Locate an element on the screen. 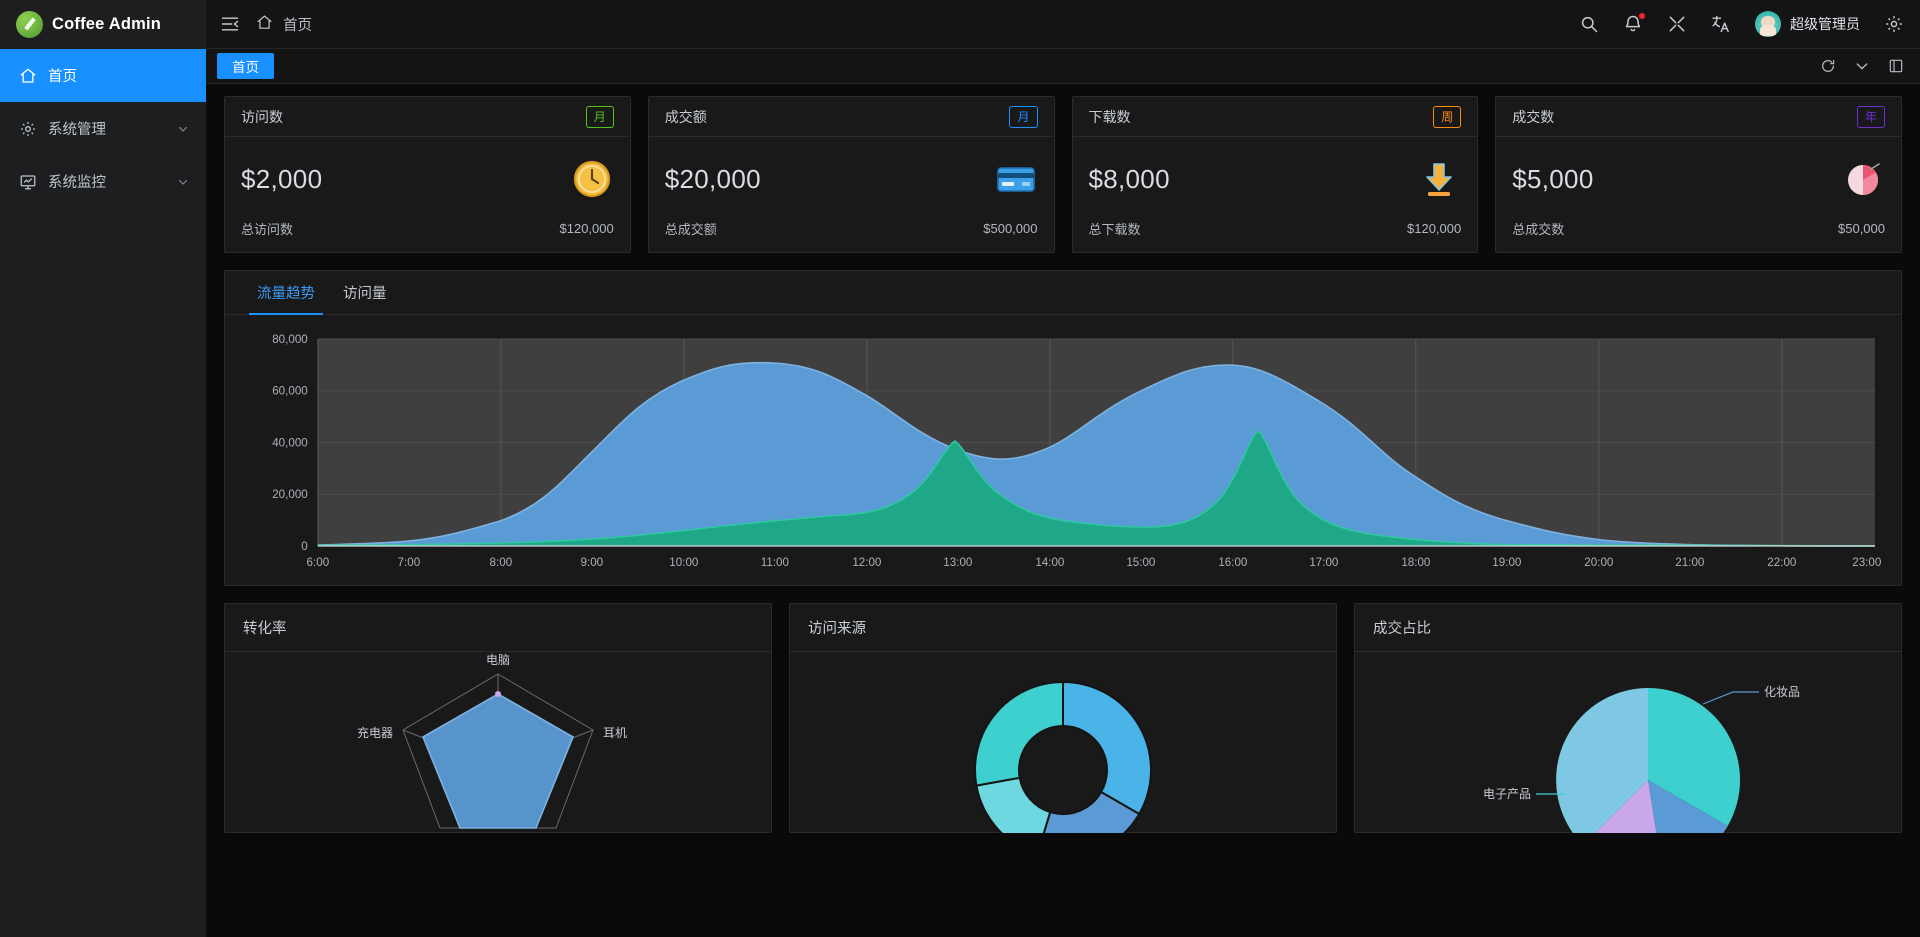 The height and width of the screenshot is (937, 1920). pie-slice-food is located at coordinates (1626, 806).